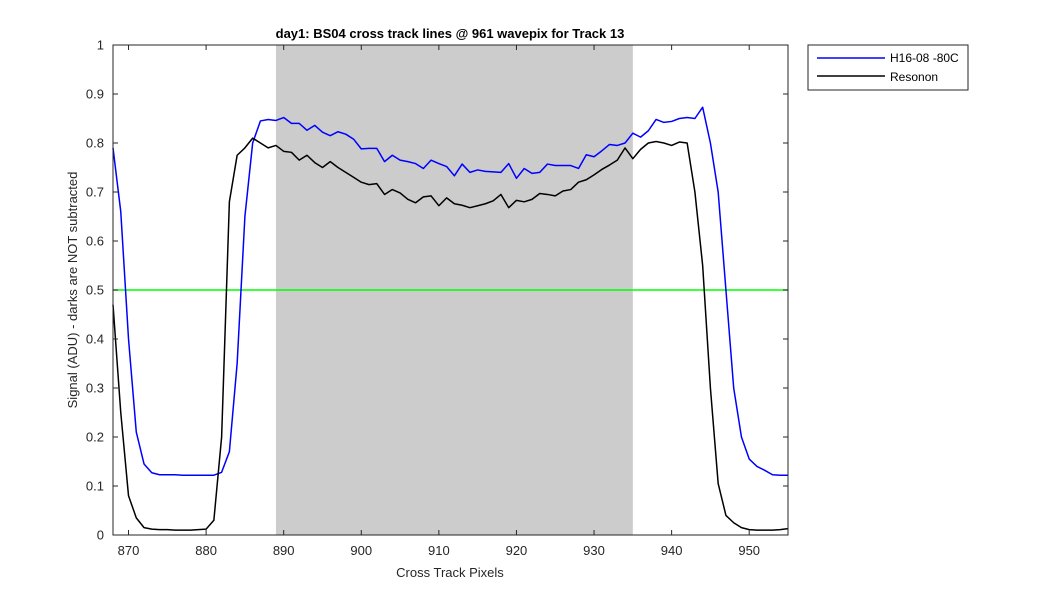 This screenshot has width=1050, height=600. Describe the element at coordinates (100, 45) in the screenshot. I see `y-tick-label: 1` at that location.